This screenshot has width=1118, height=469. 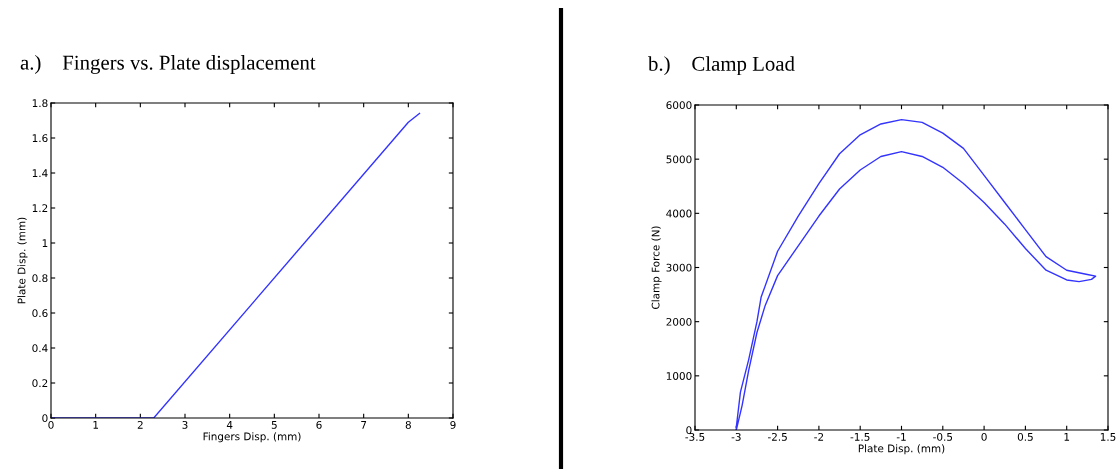 I want to click on y-tick-label: 5000, so click(x=679, y=159).